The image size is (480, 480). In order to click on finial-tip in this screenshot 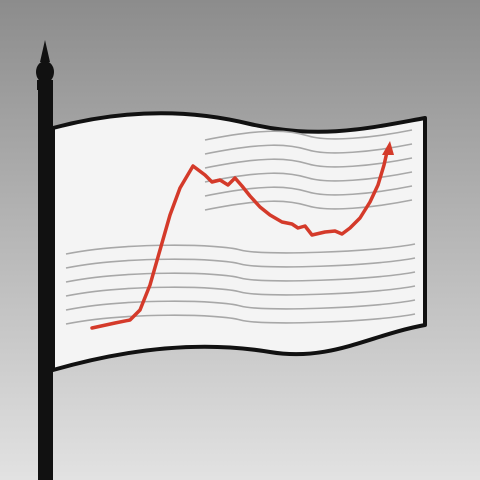, I will do `click(45, 51)`.